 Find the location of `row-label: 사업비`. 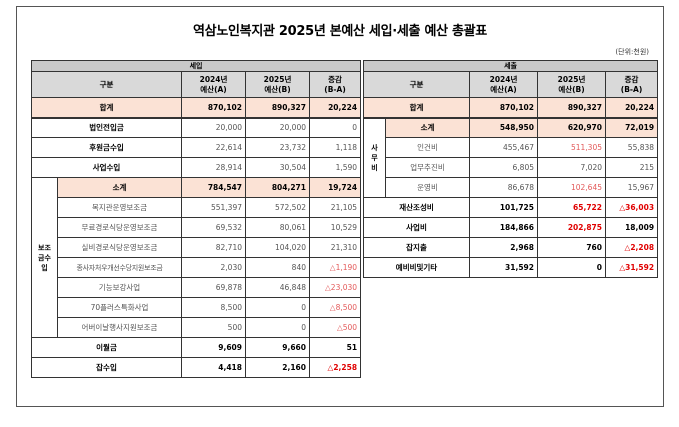

row-label: 사업비 is located at coordinates (416, 227).